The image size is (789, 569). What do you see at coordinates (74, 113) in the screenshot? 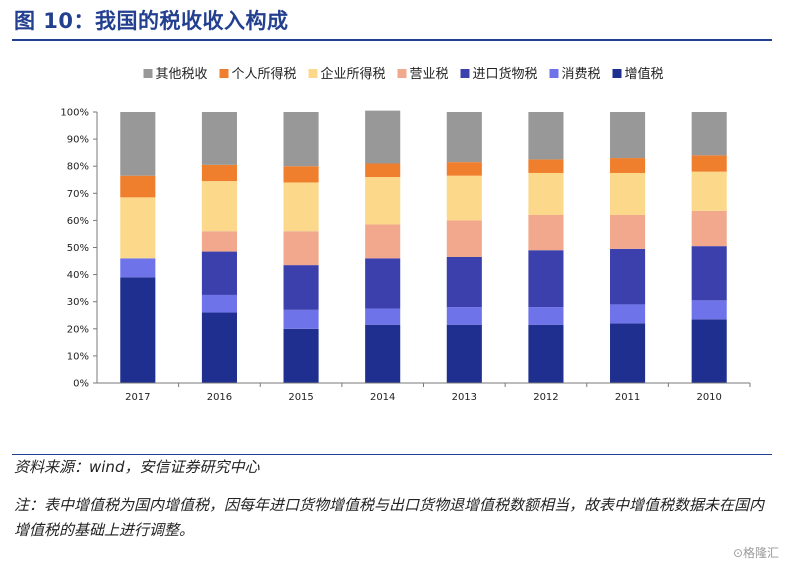
I see `y-tick-label: 100%` at bounding box center [74, 113].